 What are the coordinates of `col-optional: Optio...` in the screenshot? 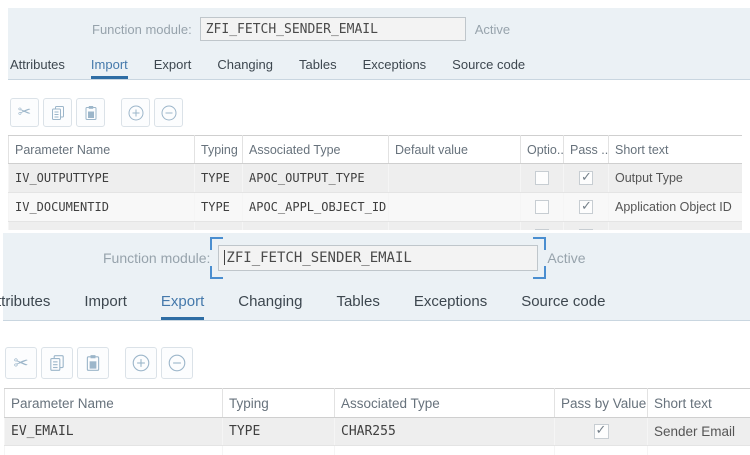 It's located at (542, 150).